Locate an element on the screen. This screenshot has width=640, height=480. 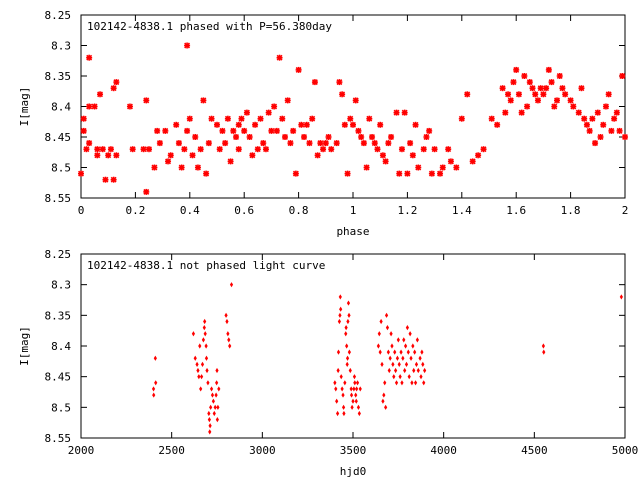
phased-x-tick-label: 1.6 is located at coordinates (516, 210).